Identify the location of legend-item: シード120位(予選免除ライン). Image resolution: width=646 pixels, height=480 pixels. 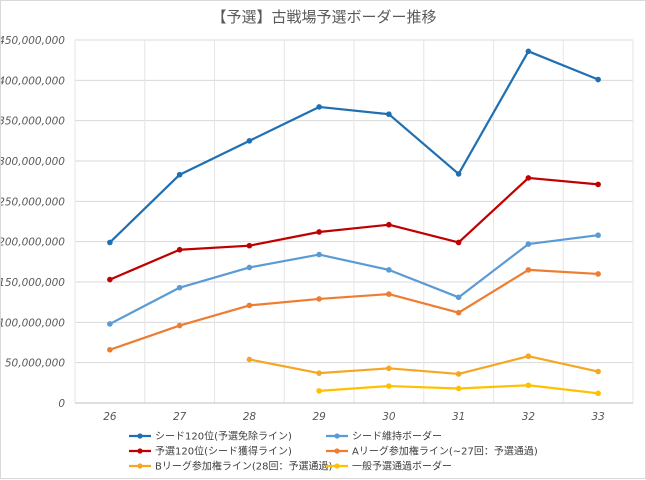
(210, 436).